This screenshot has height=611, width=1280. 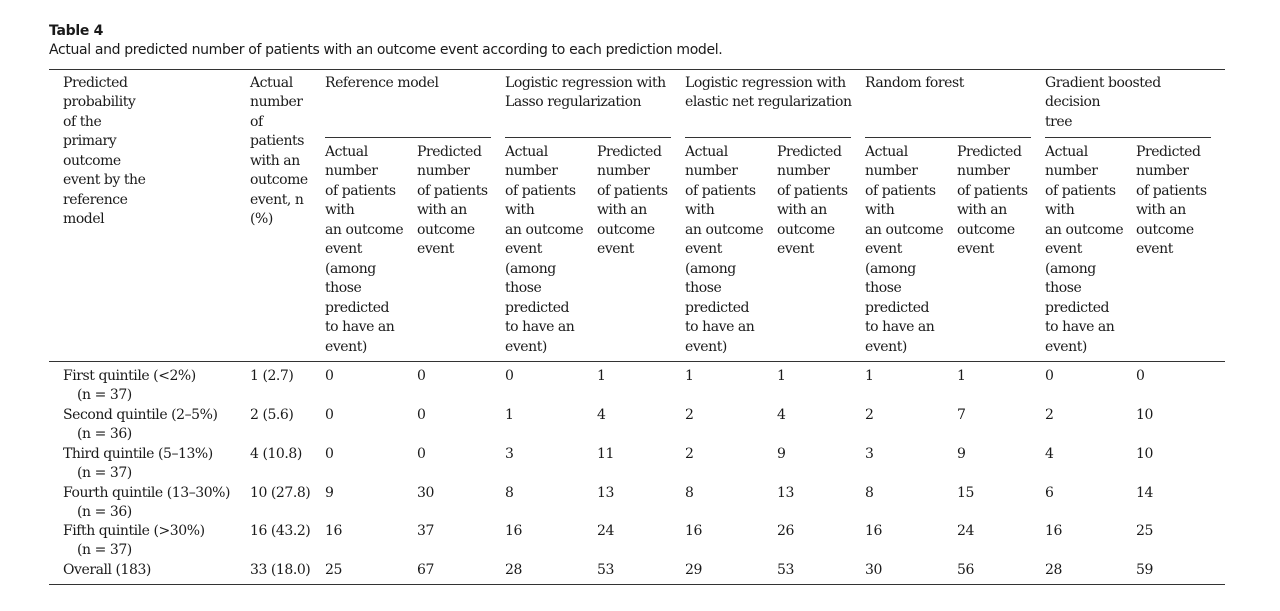 I want to click on cell-actual: 30, so click(x=873, y=570).